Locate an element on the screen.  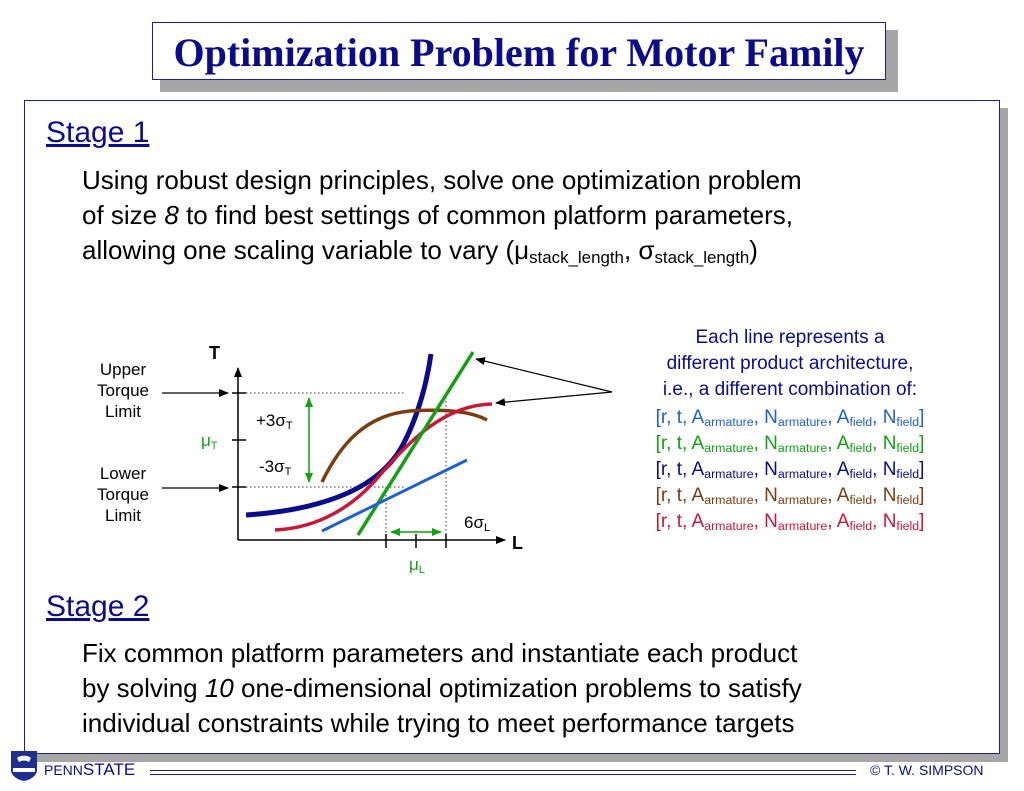
plus3-text: +3σ is located at coordinates (271, 420).